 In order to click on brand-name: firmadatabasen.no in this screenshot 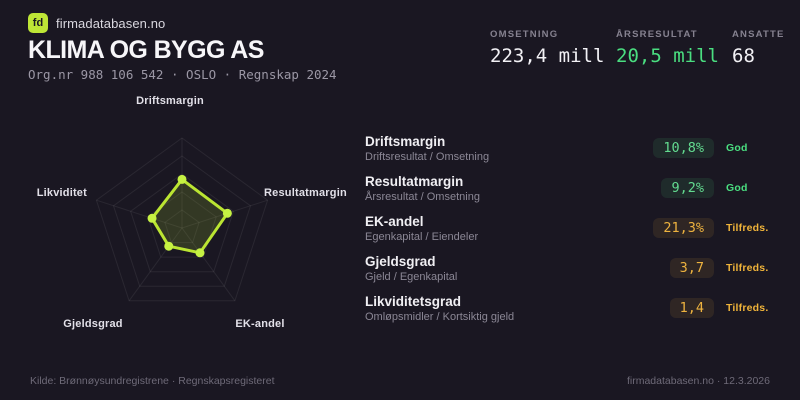, I will do `click(111, 23)`.